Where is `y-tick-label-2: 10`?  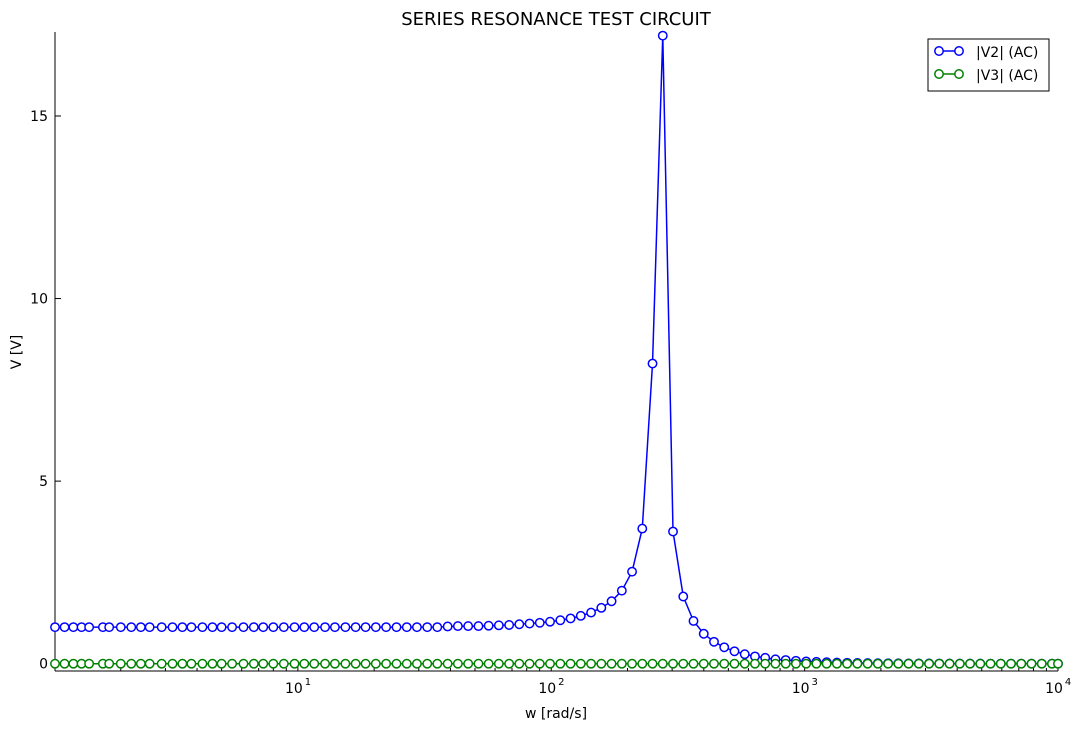
y-tick-label-2: 10 is located at coordinates (39, 300).